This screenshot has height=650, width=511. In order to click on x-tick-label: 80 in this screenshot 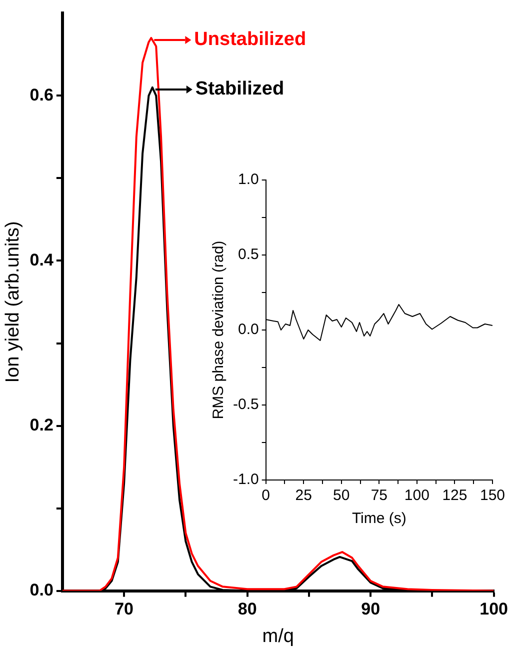, I will do `click(247, 609)`.